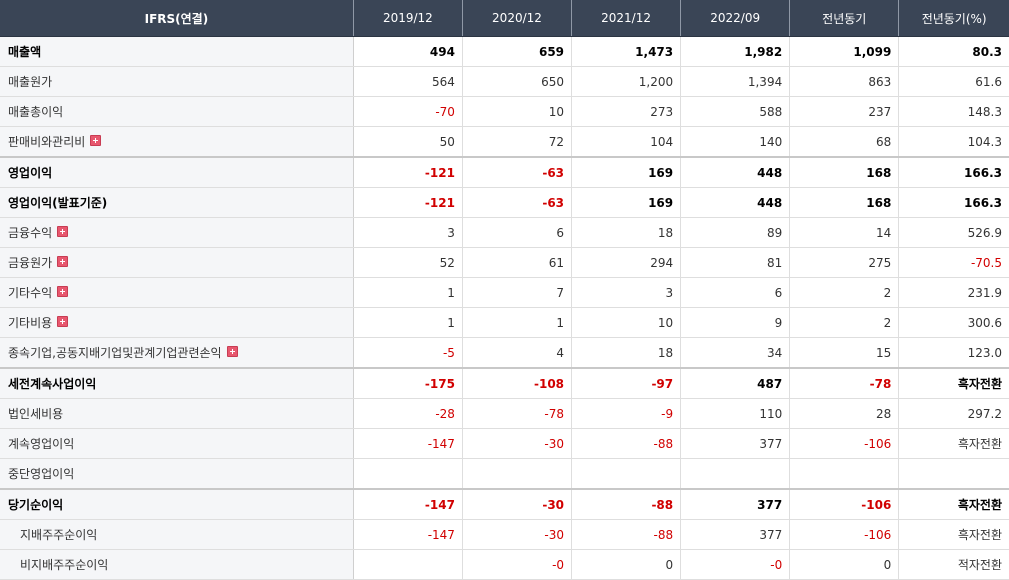 The width and height of the screenshot is (1009, 580). Describe the element at coordinates (177, 202) in the screenshot. I see `row-label-cell: 영업이익(발표기준)` at that location.